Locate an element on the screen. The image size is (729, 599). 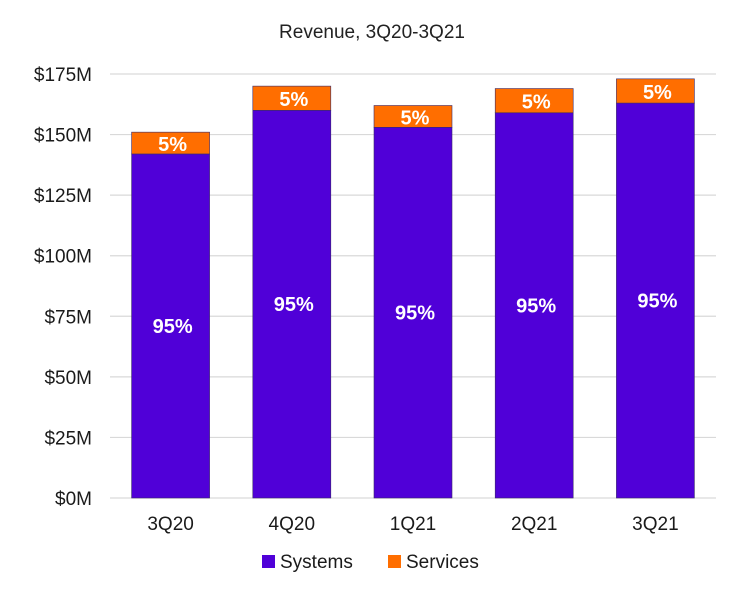
y-tick-label: $25M is located at coordinates (68, 438).